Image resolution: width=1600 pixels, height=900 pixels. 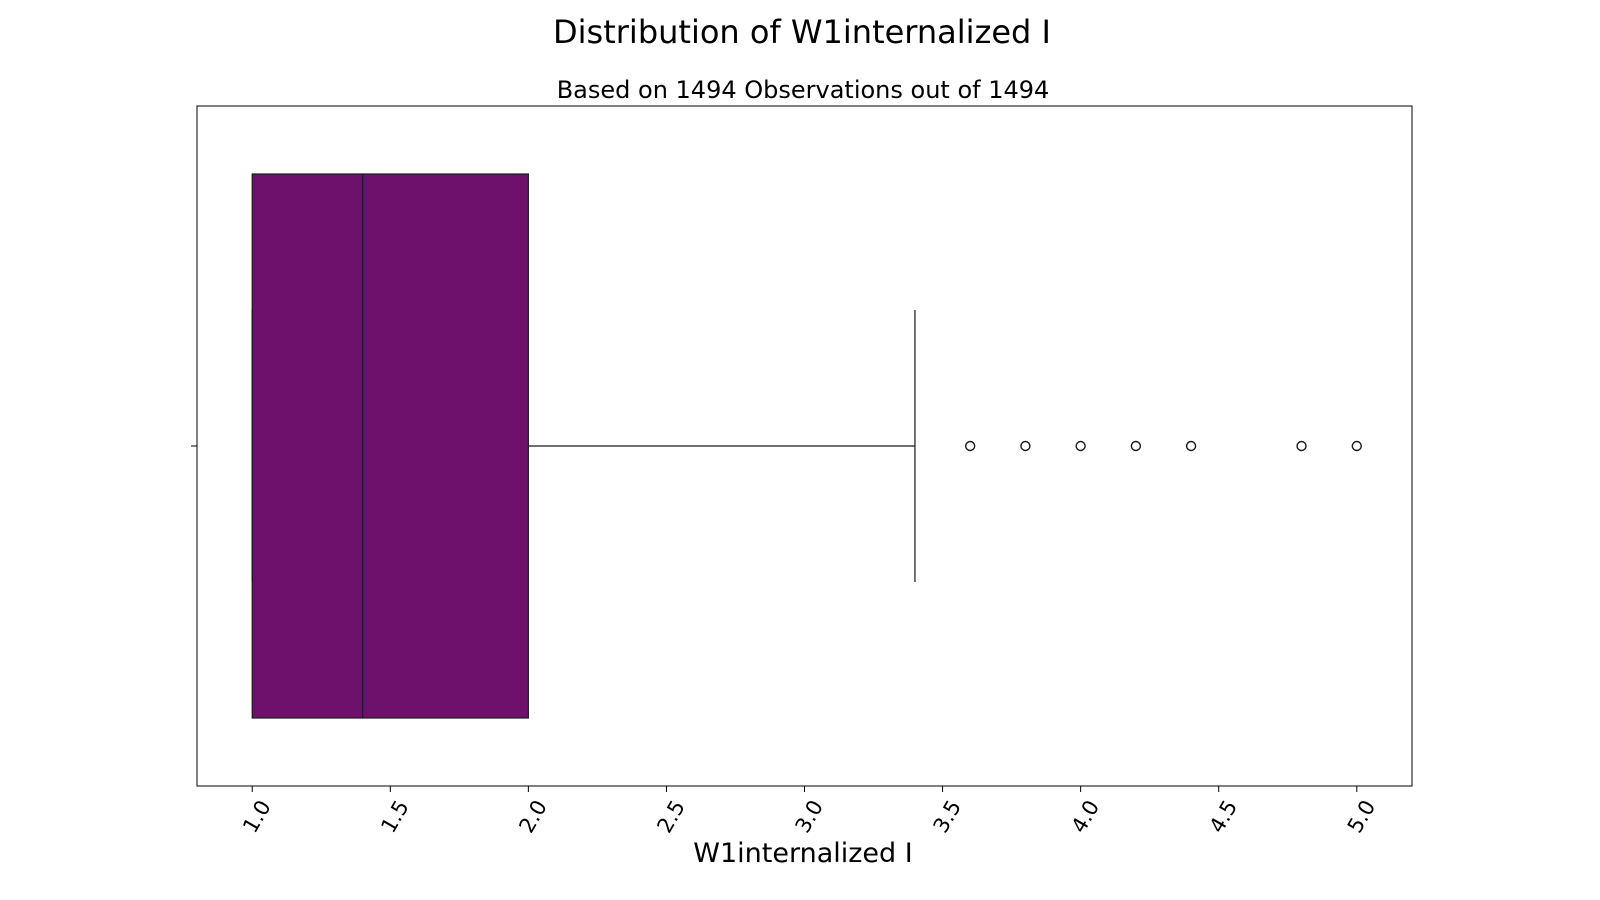 I want to click on x-tick-label: 2.5, so click(x=670, y=816).